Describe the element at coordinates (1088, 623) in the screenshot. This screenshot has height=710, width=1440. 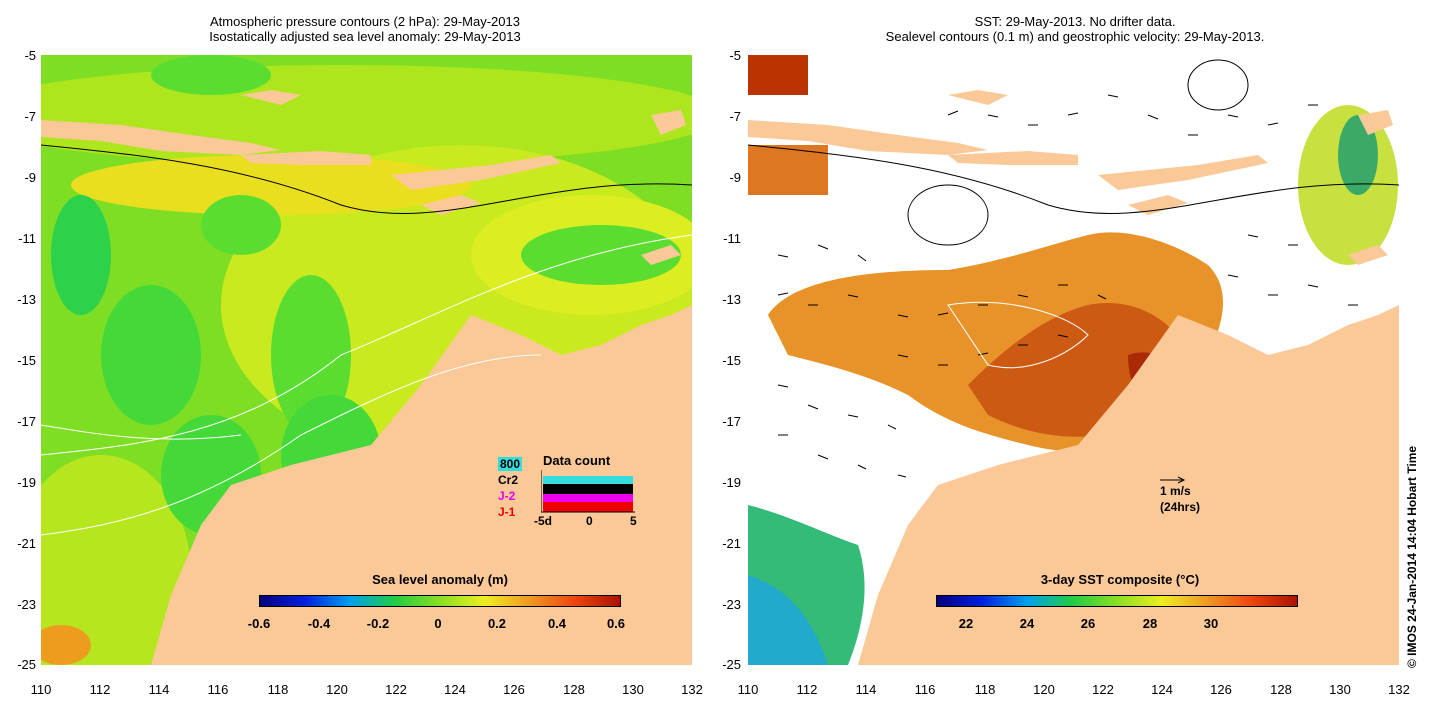
I see `sst-colorbar-label: 26` at that location.